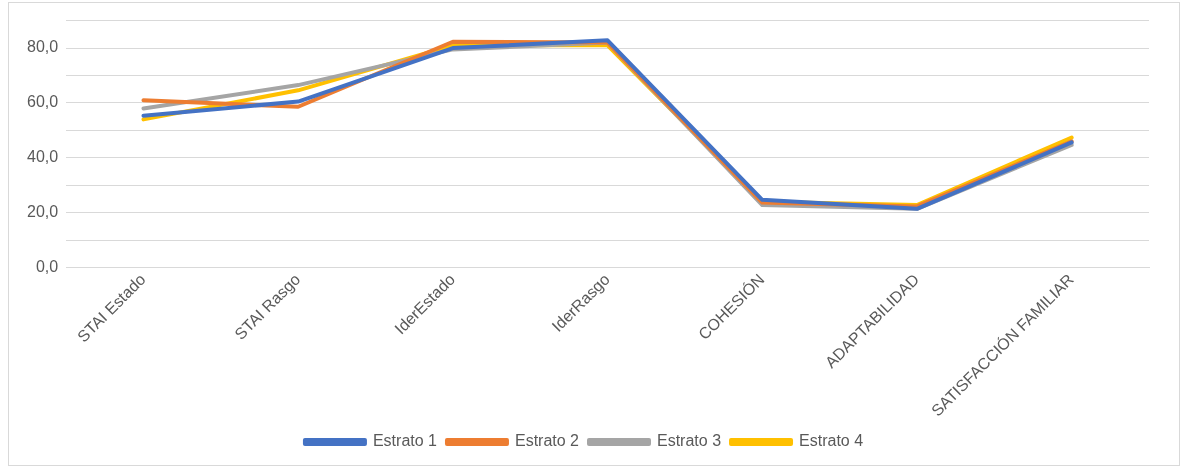  I want to click on legend-label: Estrato 1, so click(405, 441).